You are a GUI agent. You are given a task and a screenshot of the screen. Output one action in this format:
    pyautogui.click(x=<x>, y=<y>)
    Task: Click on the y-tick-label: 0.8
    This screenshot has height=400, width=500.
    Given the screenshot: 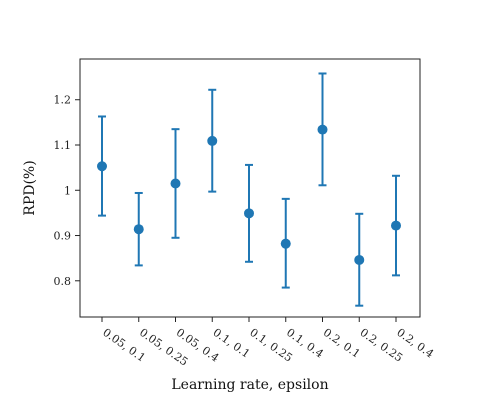 What is the action you would take?
    pyautogui.click(x=63, y=281)
    